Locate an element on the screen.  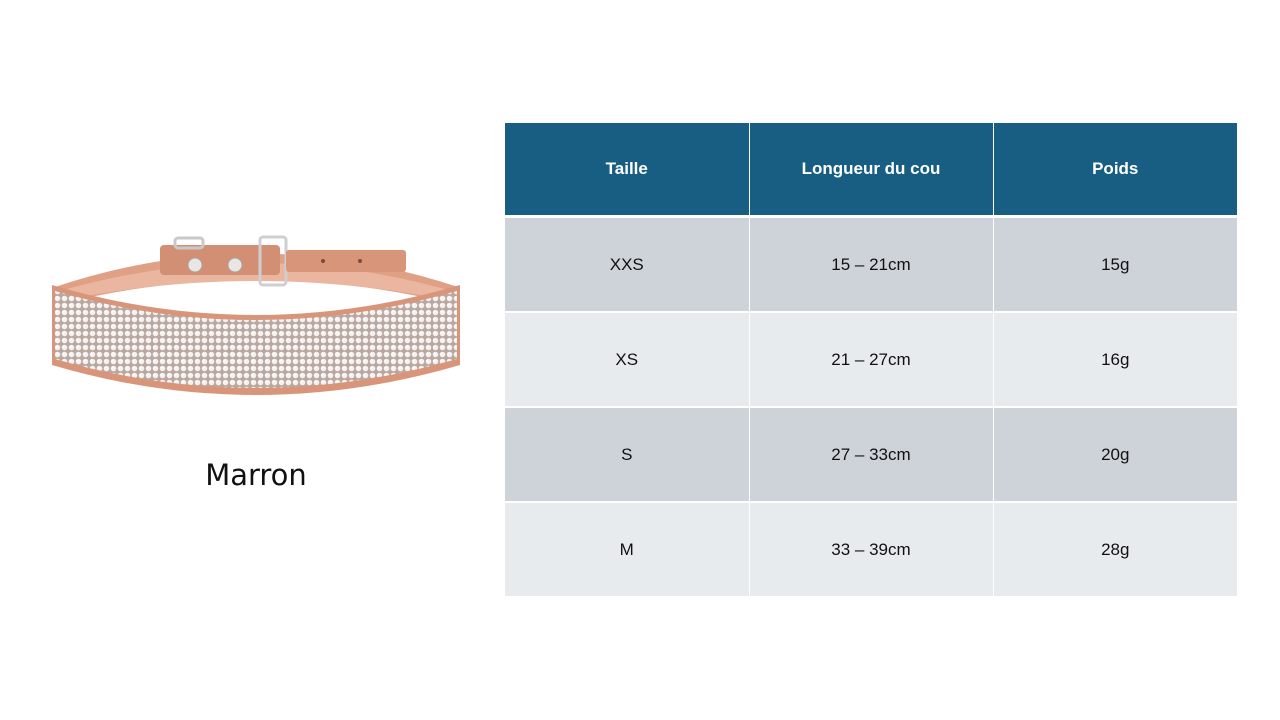
table-row: S 27 – 33cm 20g is located at coordinates (871, 455).